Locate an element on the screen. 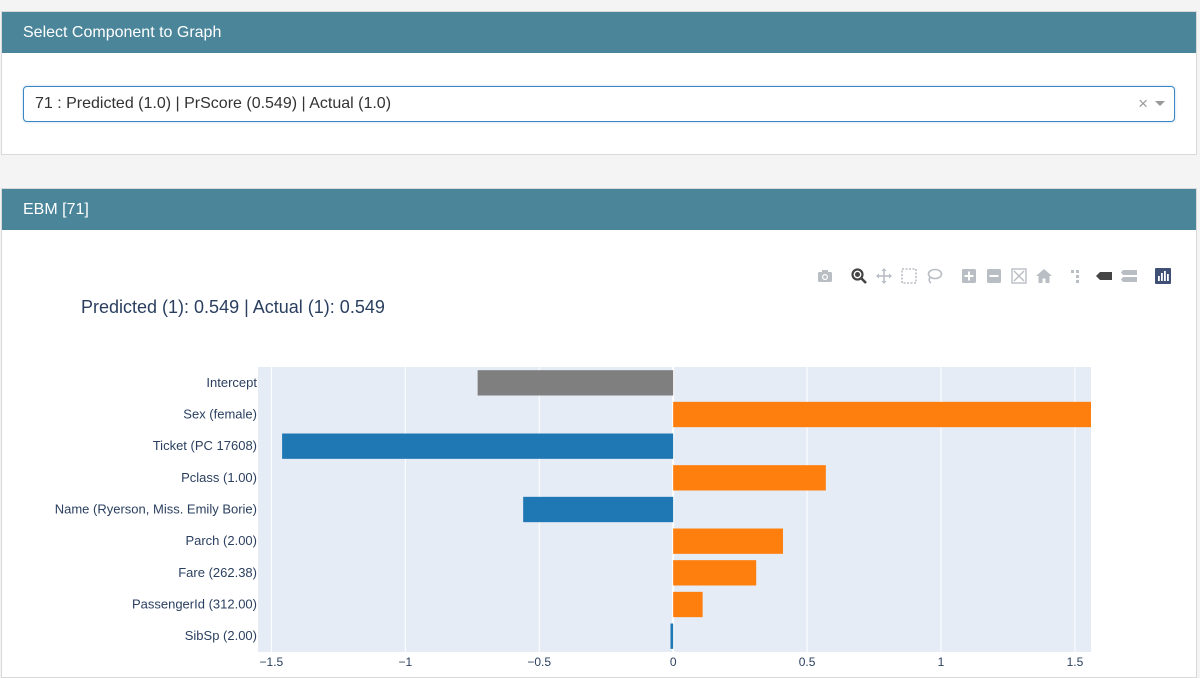  hover-compare-icon is located at coordinates (1129, 276).